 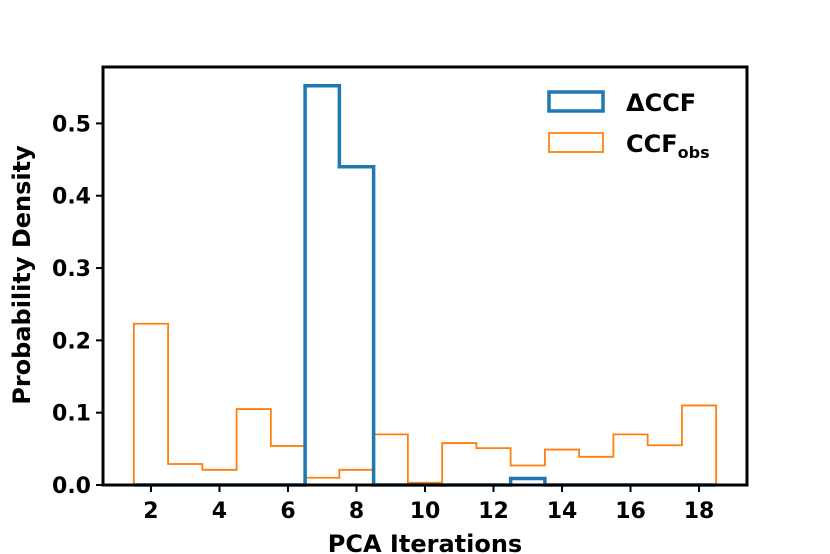 I want to click on x-tick-label: 6, so click(x=287, y=511).